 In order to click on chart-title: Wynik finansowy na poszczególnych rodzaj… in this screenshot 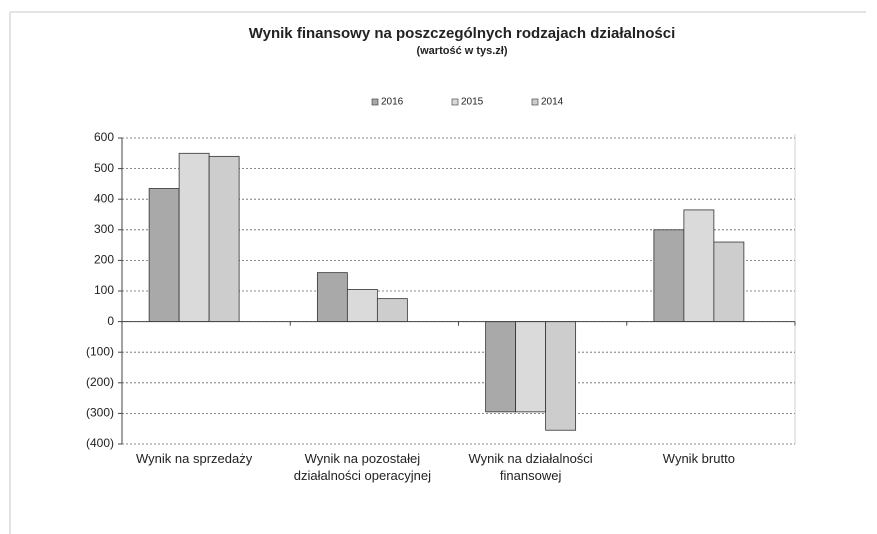, I will do `click(462, 33)`.